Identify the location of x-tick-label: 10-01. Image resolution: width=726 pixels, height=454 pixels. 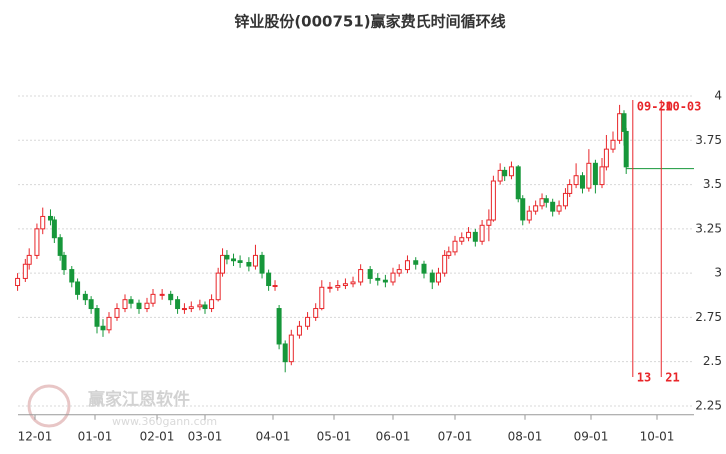
(657, 436).